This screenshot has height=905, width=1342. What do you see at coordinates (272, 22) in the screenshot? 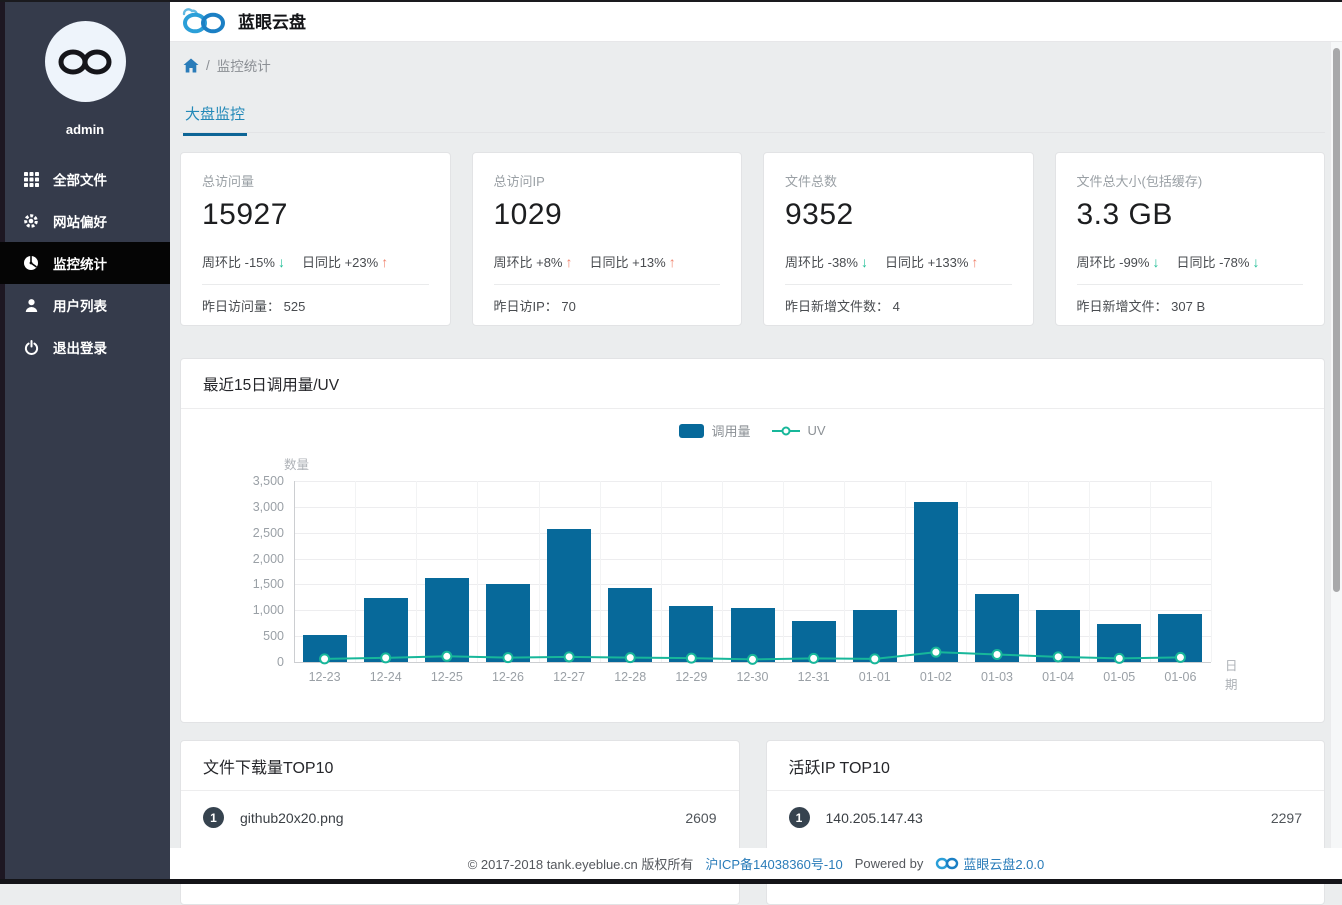
I see `app-title: 蓝眼云盘` at bounding box center [272, 22].